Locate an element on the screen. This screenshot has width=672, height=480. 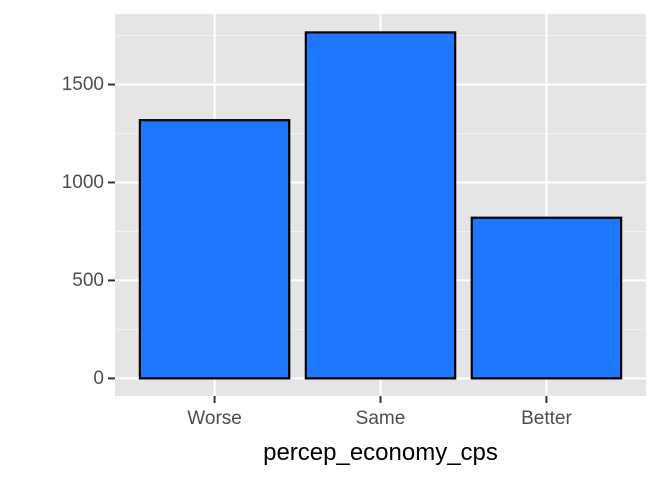
x-tick-label-better: Better is located at coordinates (546, 418).